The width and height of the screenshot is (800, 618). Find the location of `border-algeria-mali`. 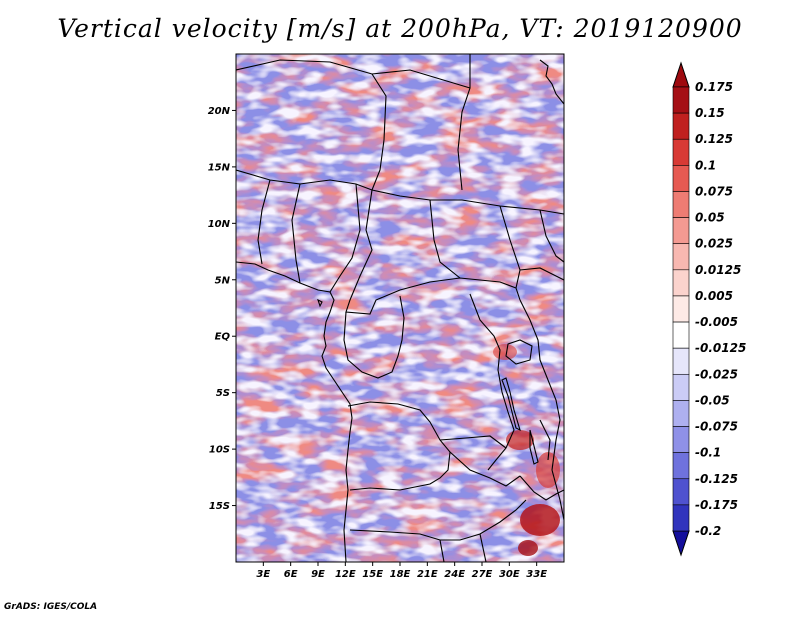

border-algeria-mali is located at coordinates (353, 74).